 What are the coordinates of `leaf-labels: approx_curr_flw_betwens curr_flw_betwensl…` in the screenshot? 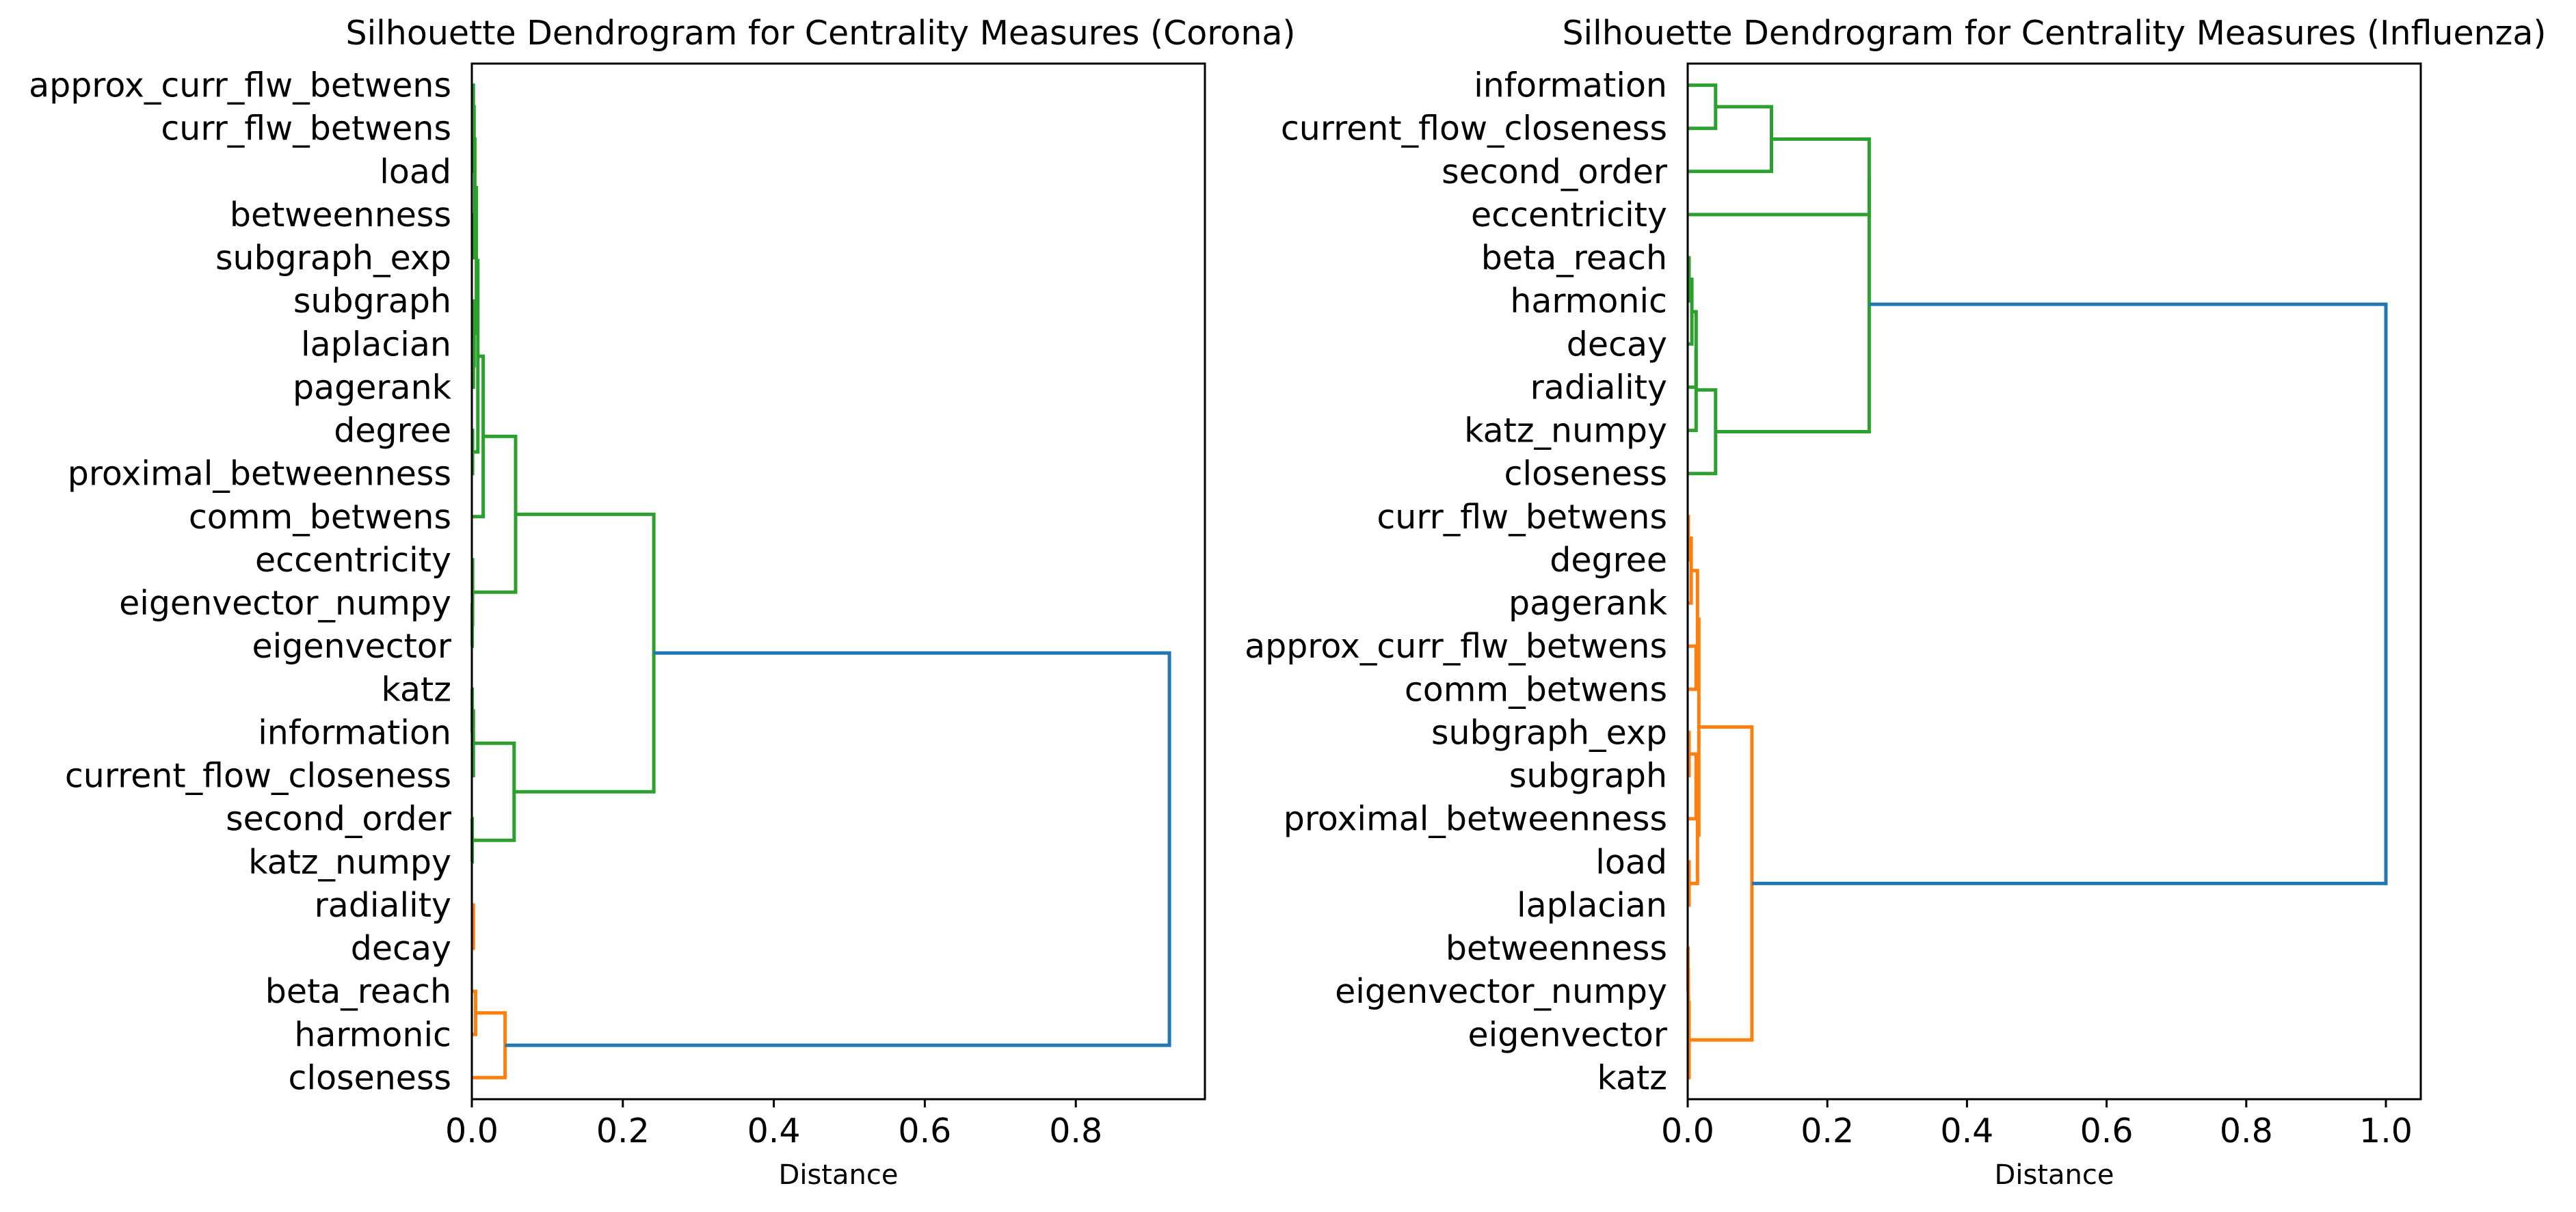 It's located at (240, 582).